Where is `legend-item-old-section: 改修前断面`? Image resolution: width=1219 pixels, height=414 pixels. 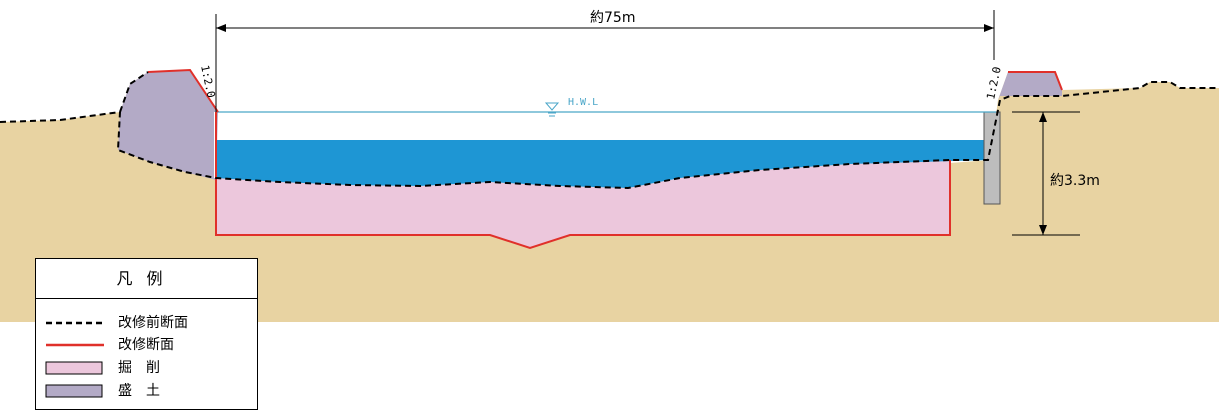
legend-item-old-section: 改修前断面 is located at coordinates (149, 323).